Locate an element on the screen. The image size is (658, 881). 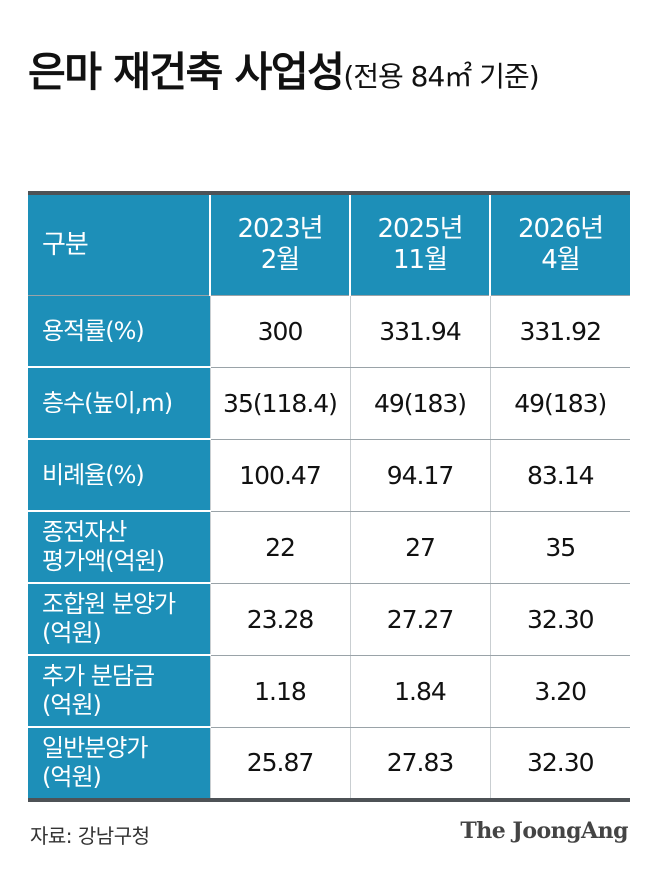
row-label-line: 용적률(%) is located at coordinates (93, 330).